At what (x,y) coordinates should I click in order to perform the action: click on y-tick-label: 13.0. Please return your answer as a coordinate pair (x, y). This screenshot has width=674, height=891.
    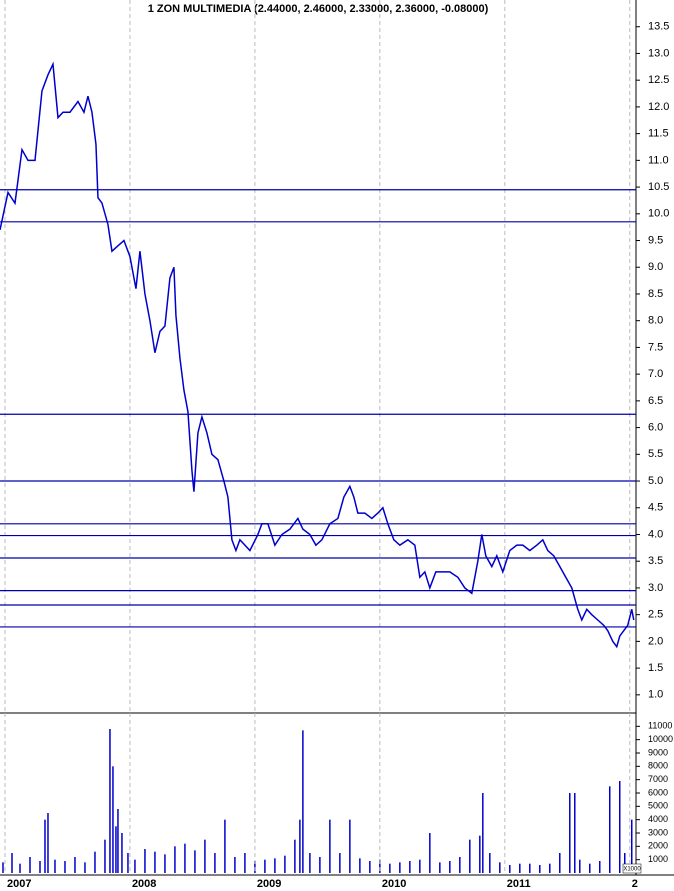
    Looking at the image, I should click on (658, 53).